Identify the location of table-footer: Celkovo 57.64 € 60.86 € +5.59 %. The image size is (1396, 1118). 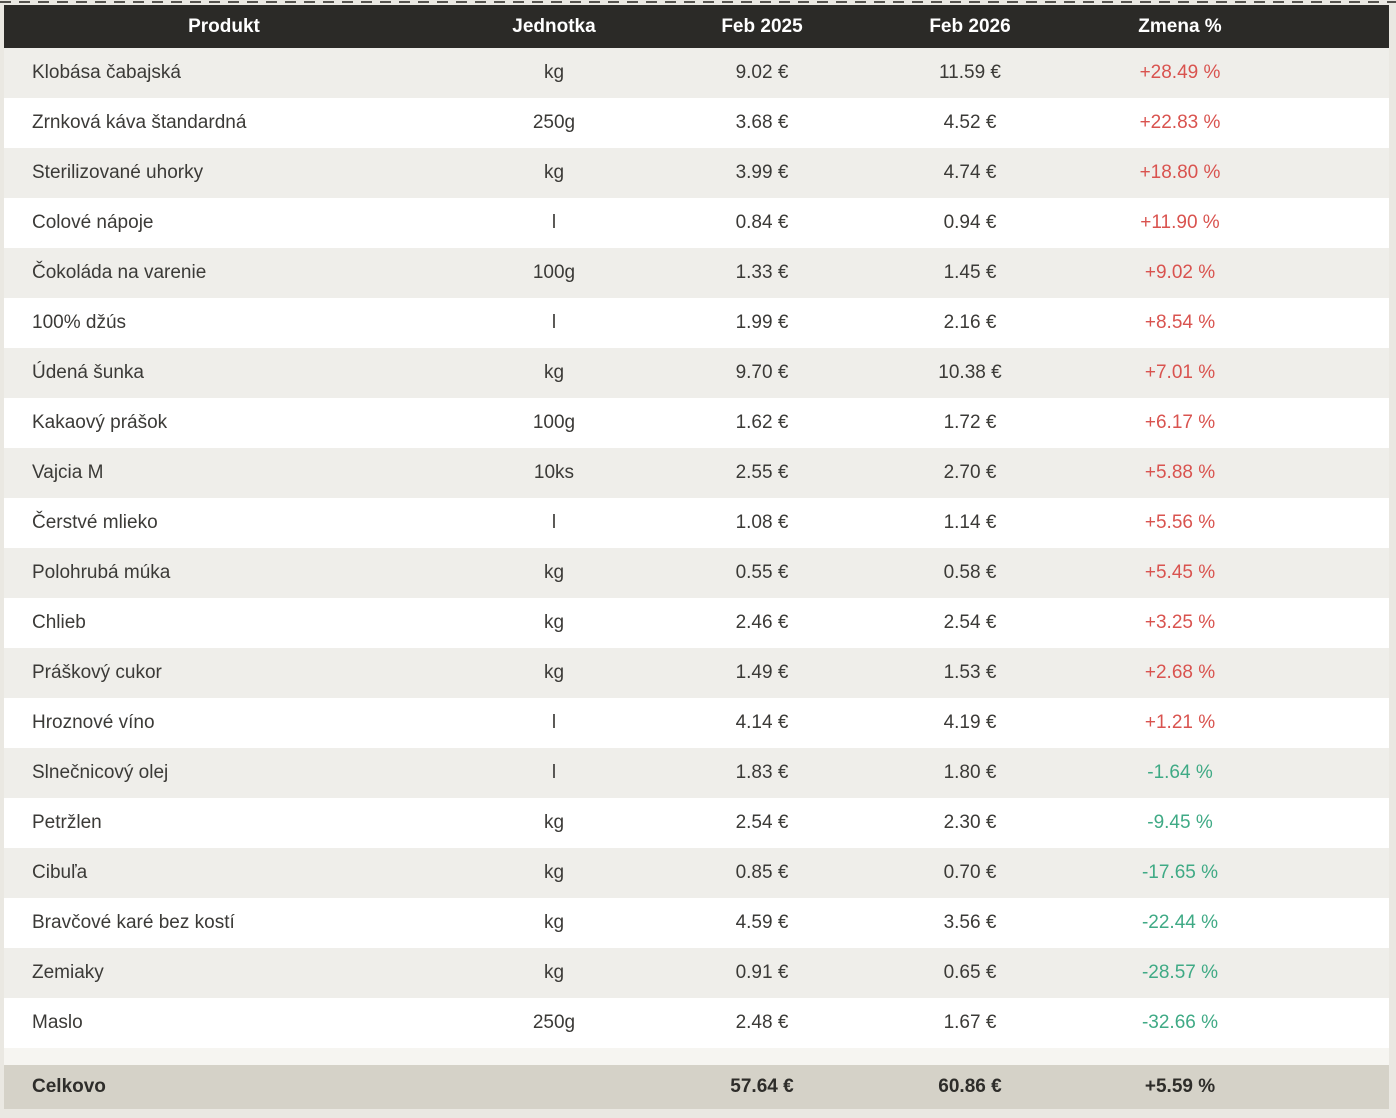
(696, 1087).